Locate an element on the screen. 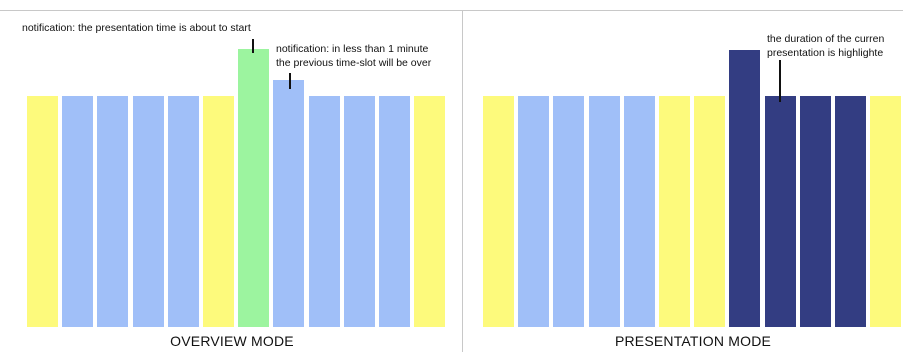 This screenshot has height=352, width=903. start-notification-pointer is located at coordinates (253, 46).